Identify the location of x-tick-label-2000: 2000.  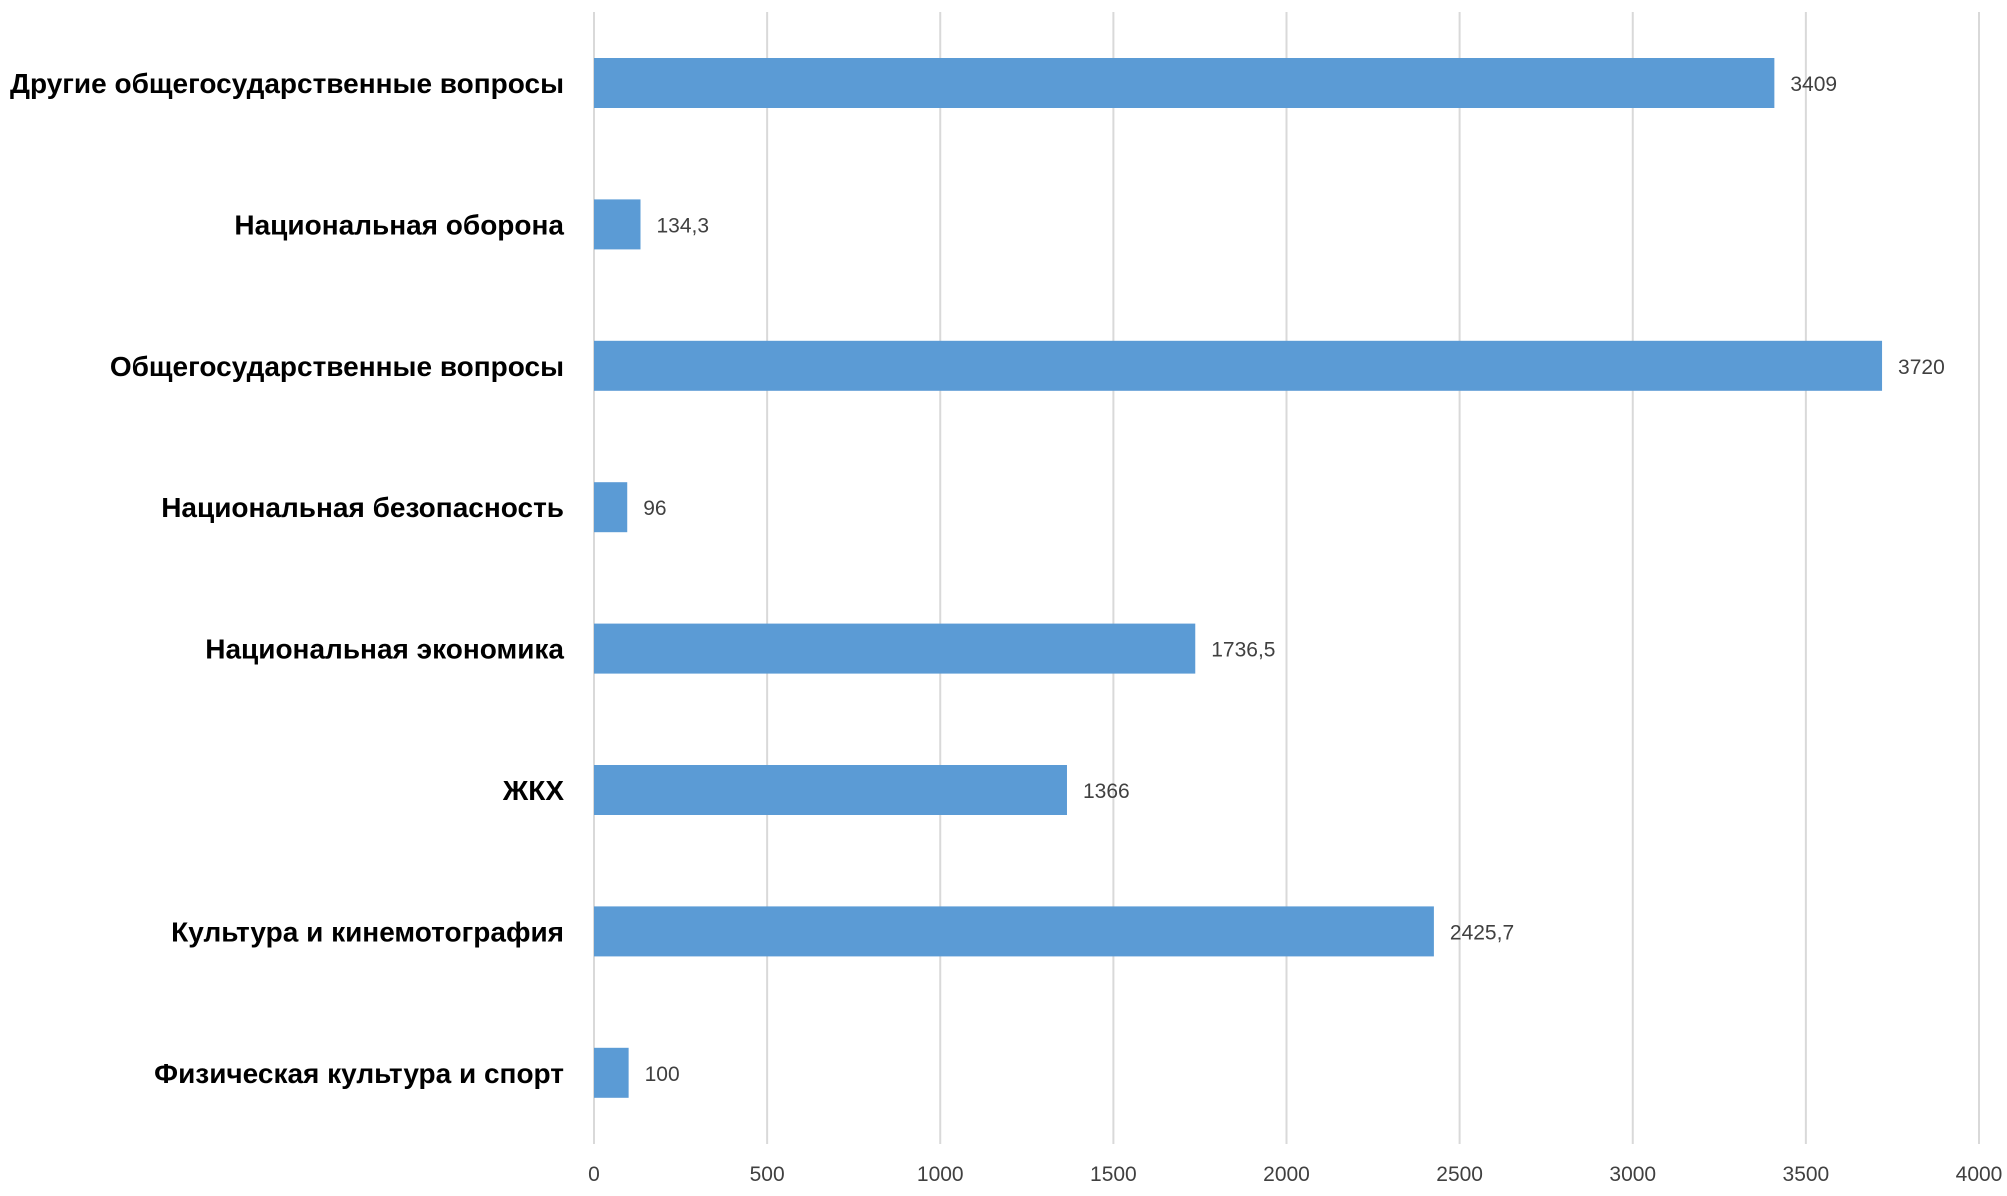
(1286, 1174).